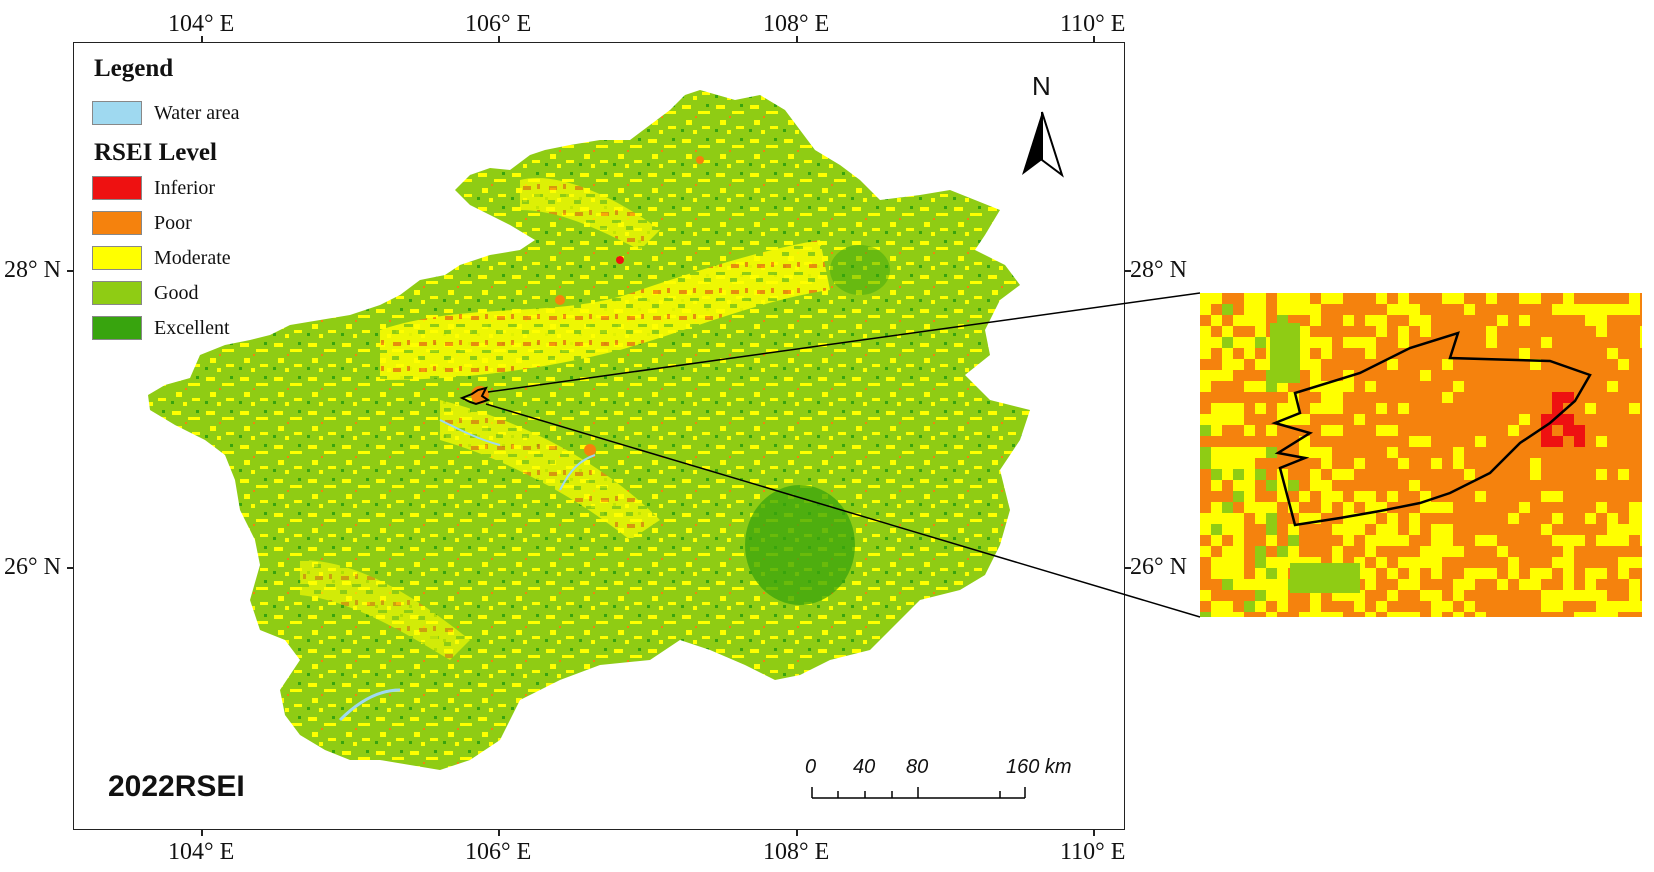 The image size is (1654, 872). What do you see at coordinates (117, 258) in the screenshot?
I see `legend-swatch-moderate` at bounding box center [117, 258].